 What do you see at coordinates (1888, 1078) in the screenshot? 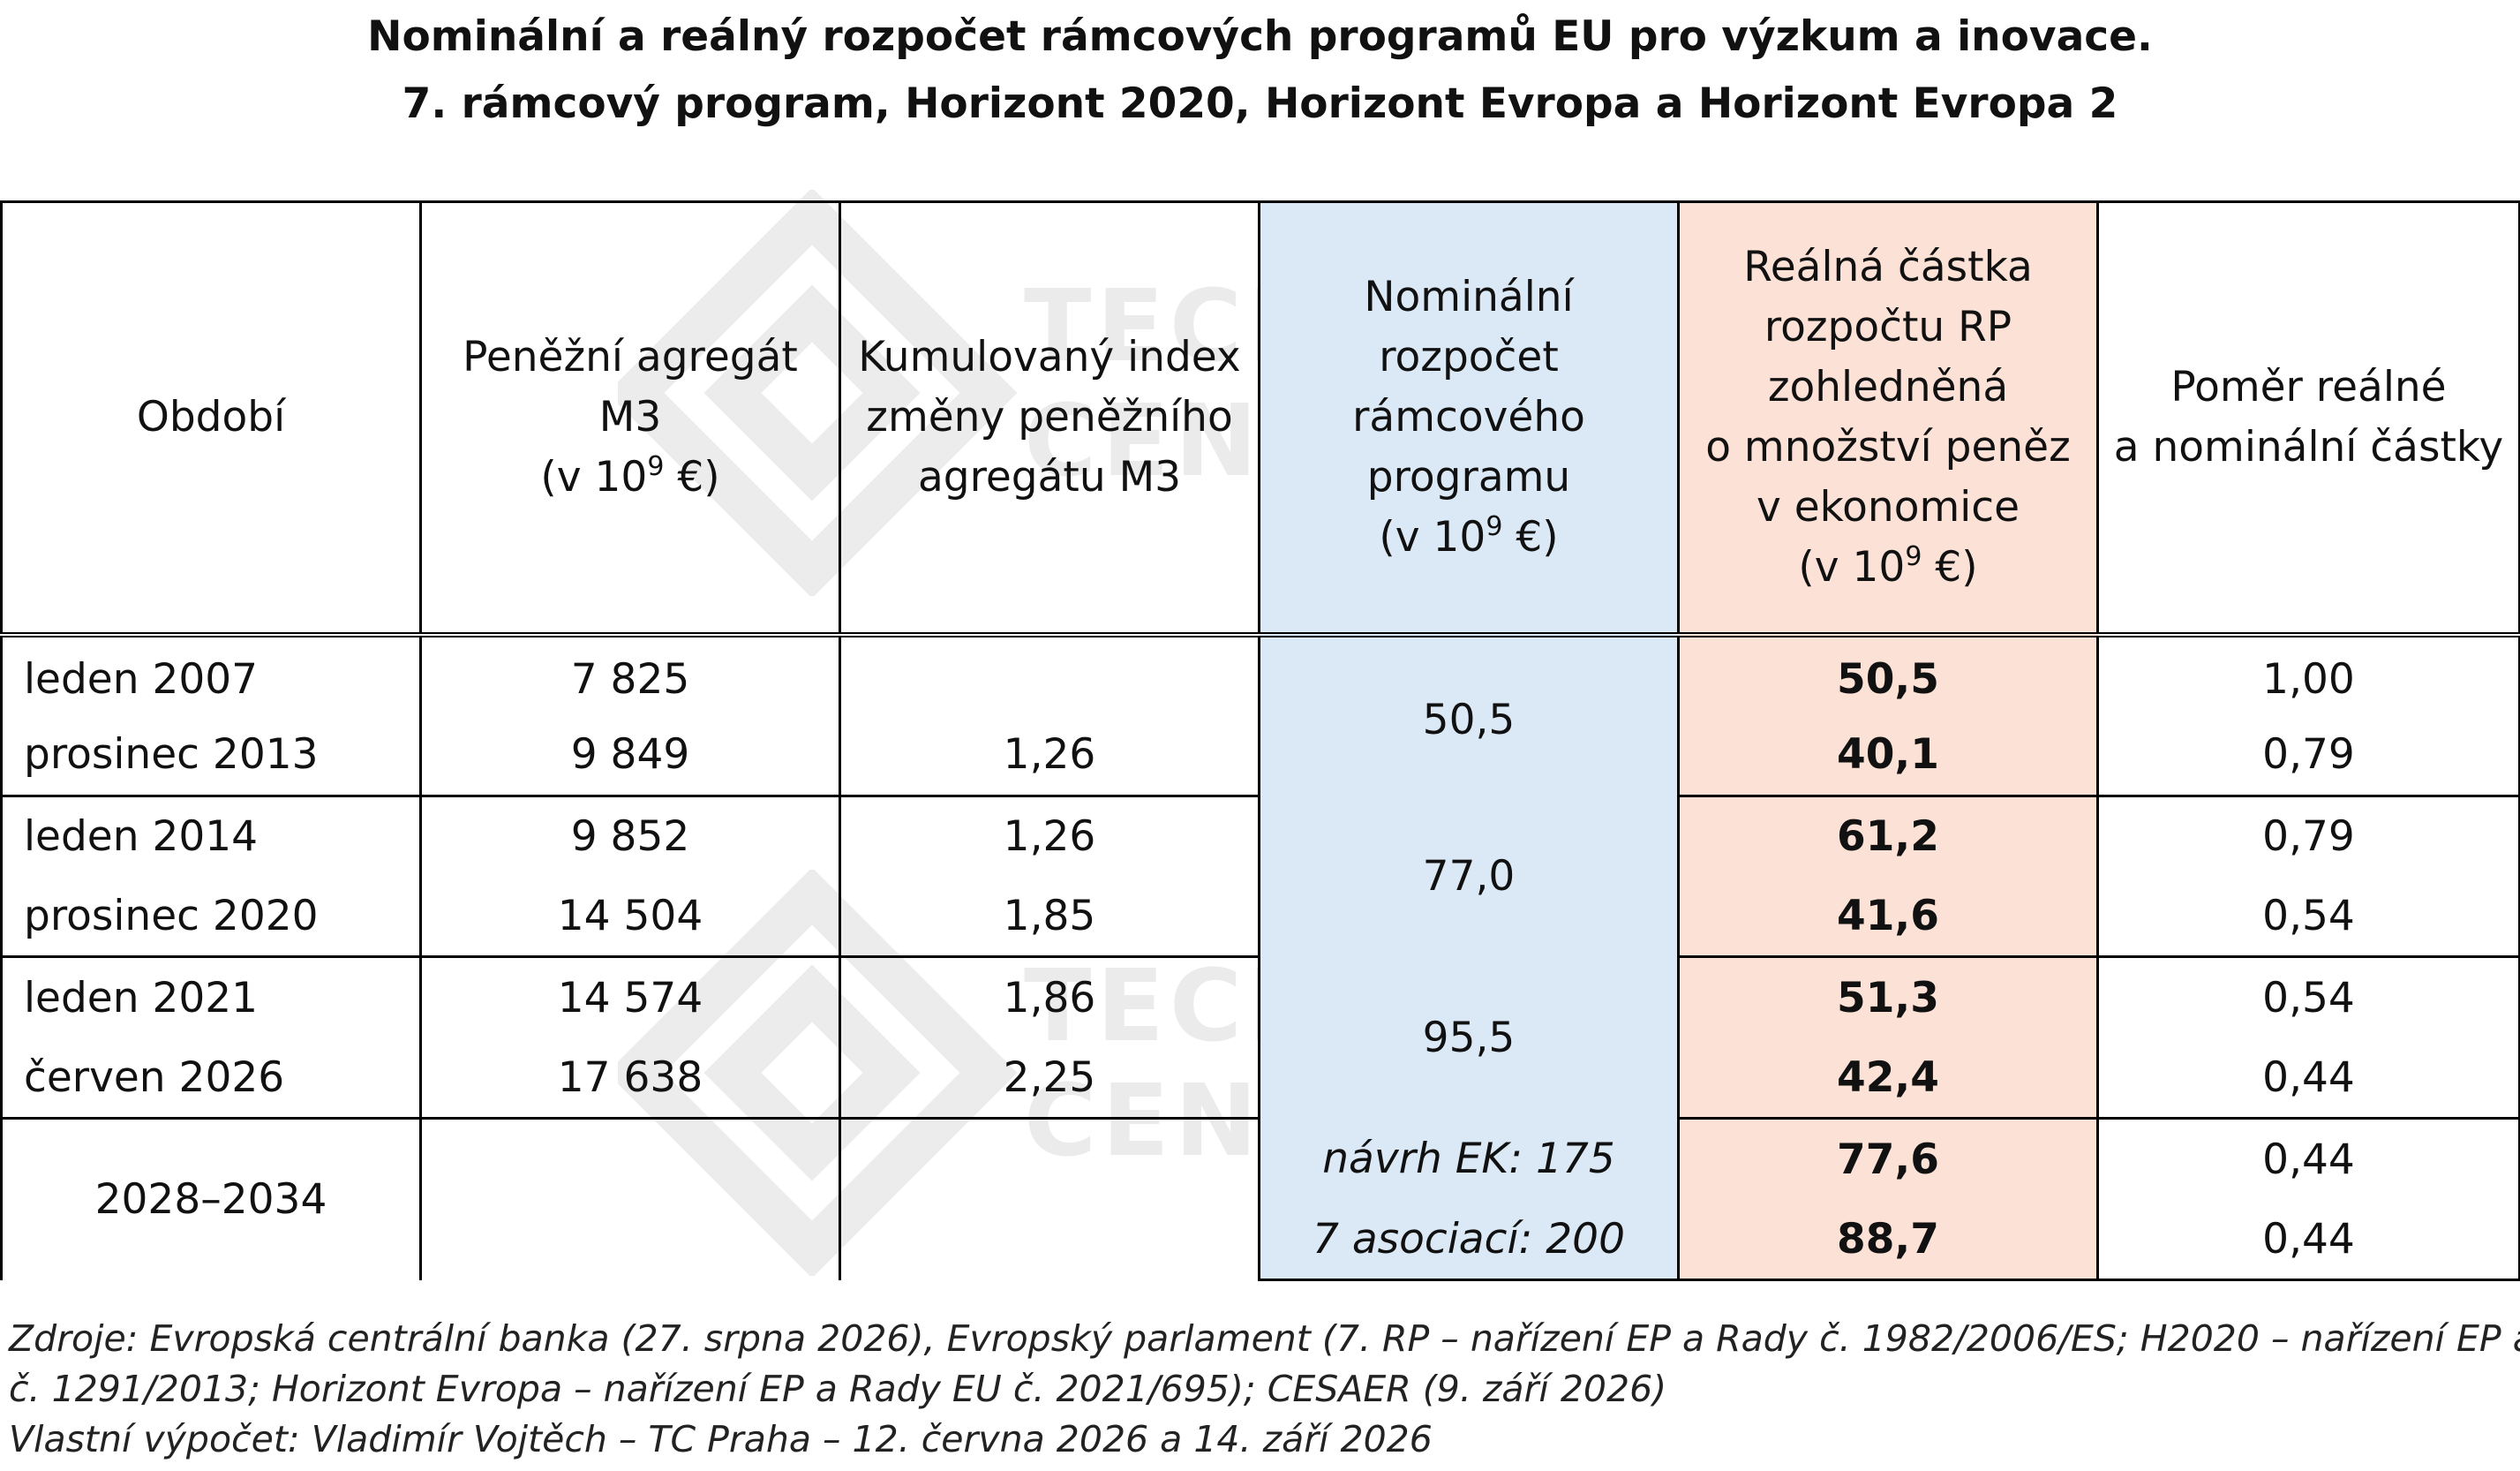
I see `cell-real: 42,4` at bounding box center [1888, 1078].